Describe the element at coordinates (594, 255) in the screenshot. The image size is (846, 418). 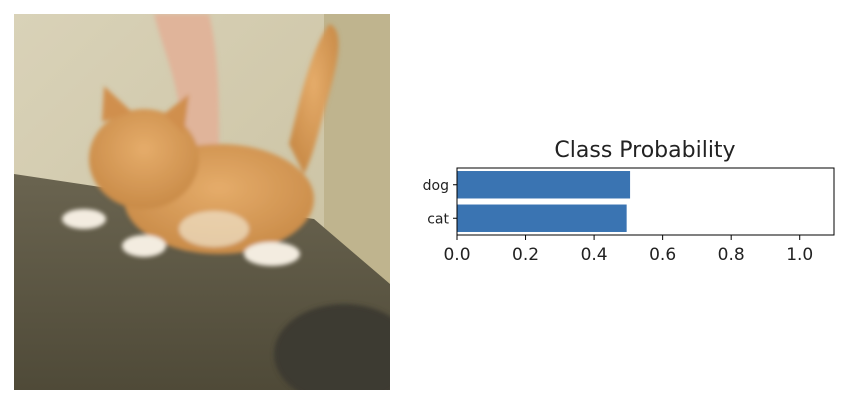
I see `x-tick-label: 0.4` at that location.